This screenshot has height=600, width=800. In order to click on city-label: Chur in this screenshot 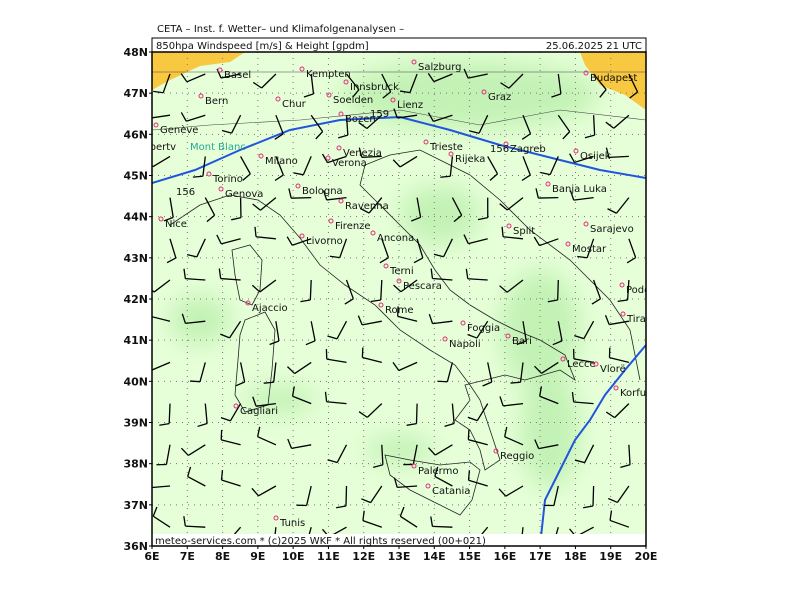, I will do `click(294, 104)`.